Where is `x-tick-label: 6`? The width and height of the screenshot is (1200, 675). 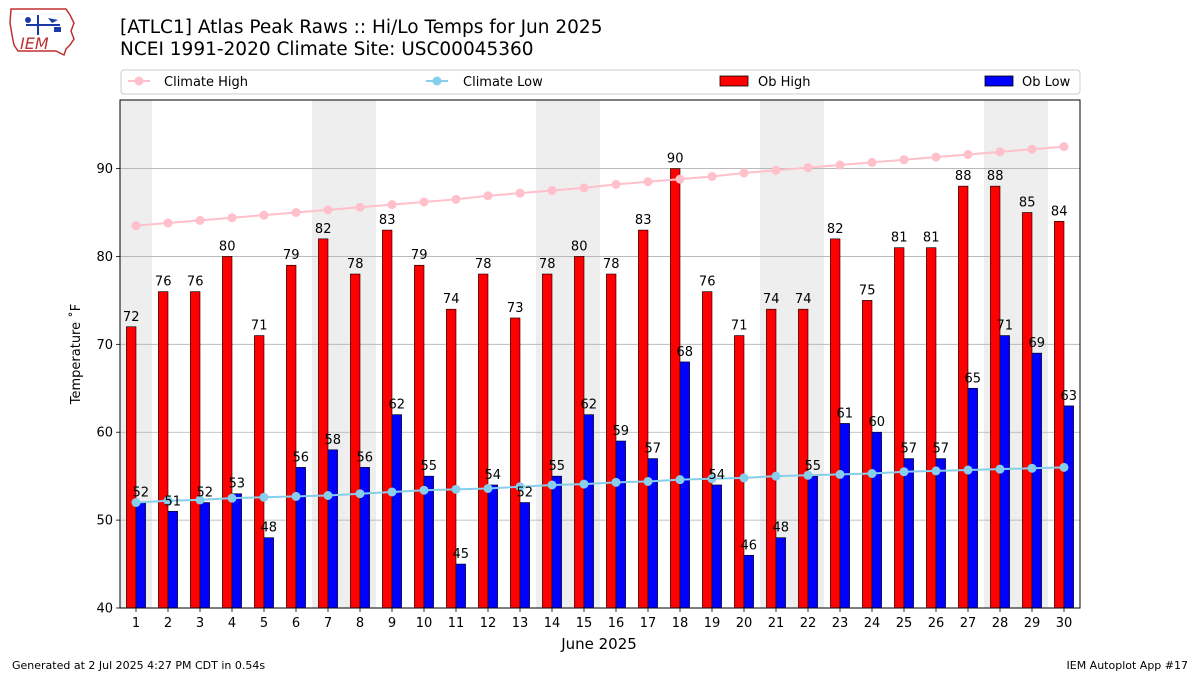 x-tick-label: 6 is located at coordinates (296, 623).